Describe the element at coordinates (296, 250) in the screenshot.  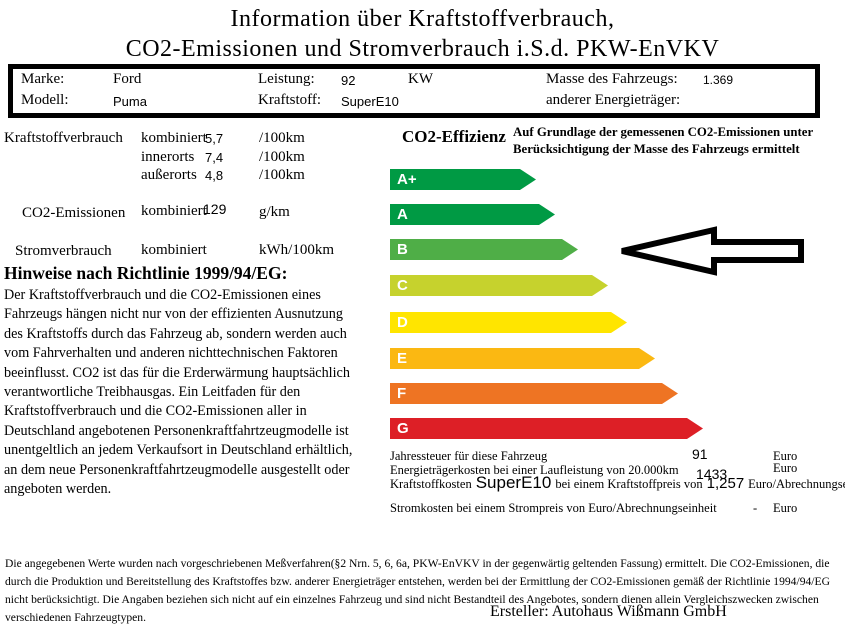
I see `strom-unit: kWh/100km` at that location.